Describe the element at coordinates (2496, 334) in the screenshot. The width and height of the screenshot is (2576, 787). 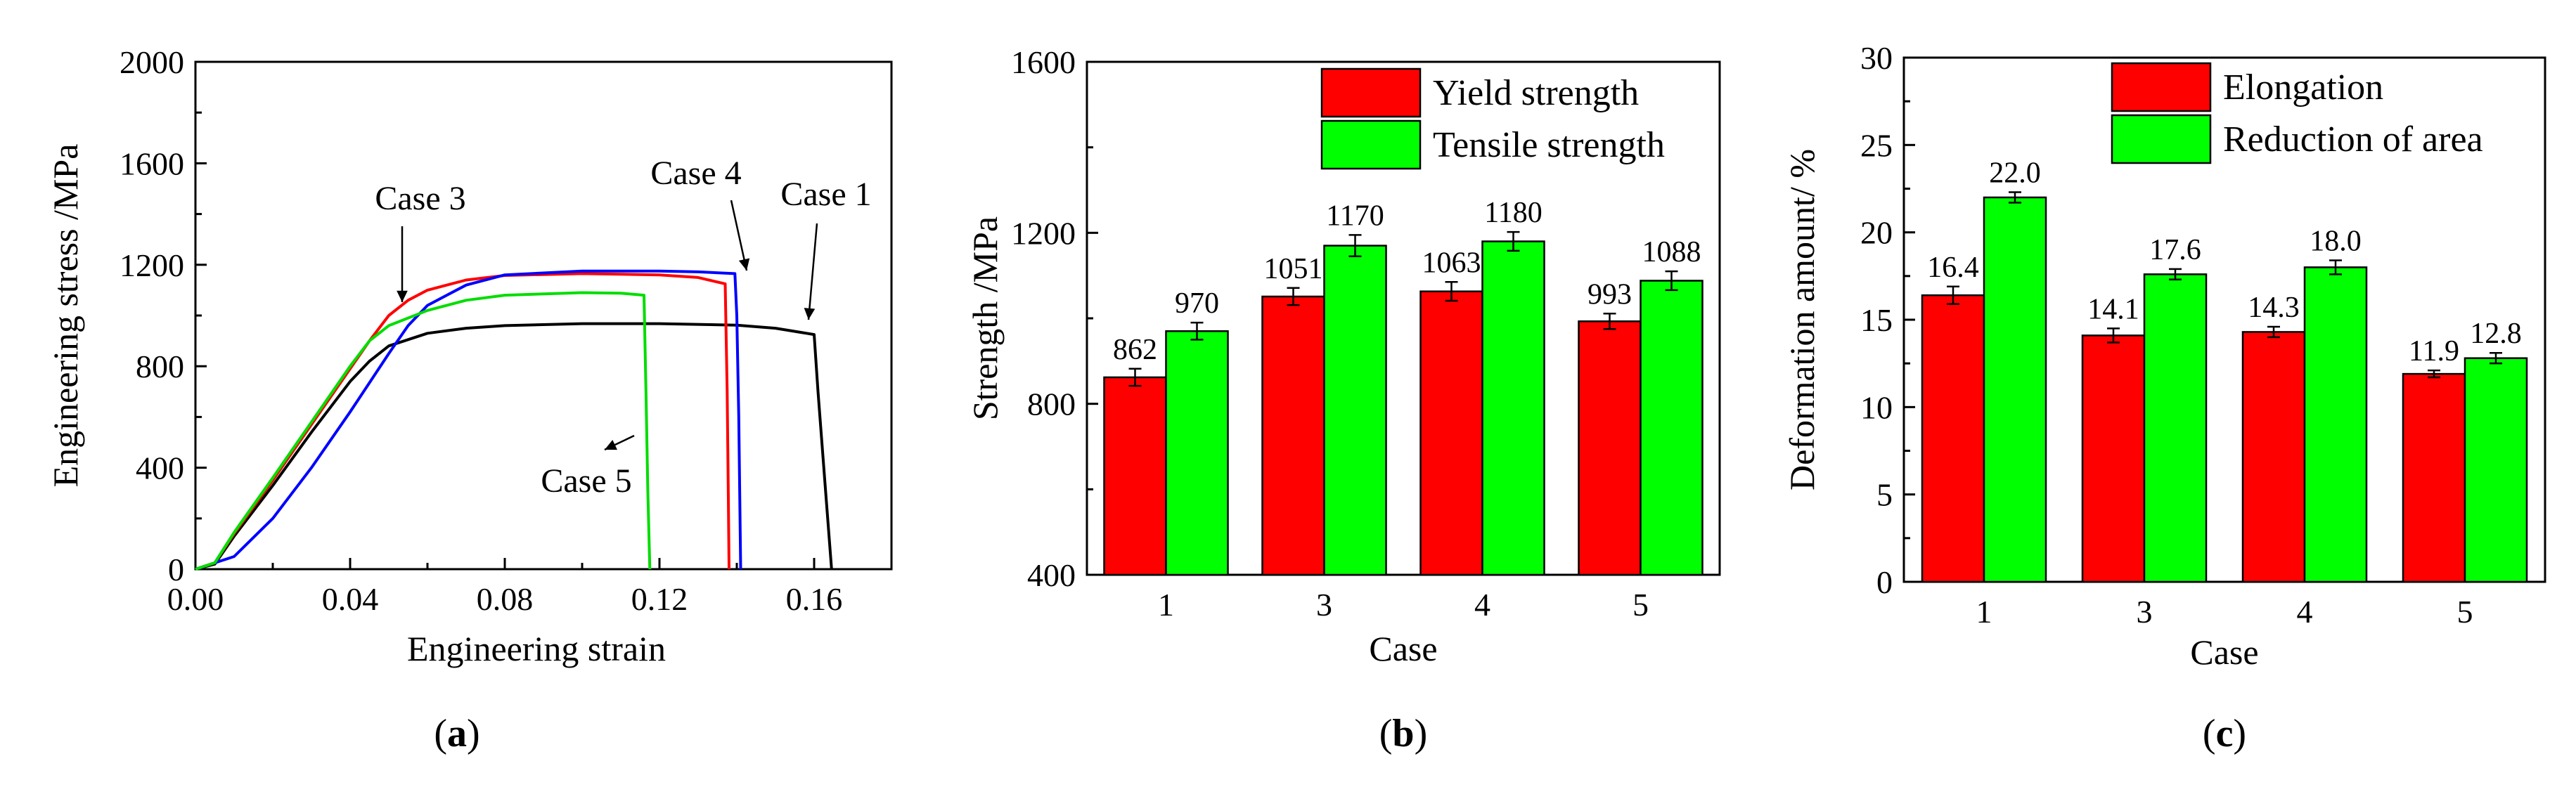
I see `data-label: 12.8` at that location.